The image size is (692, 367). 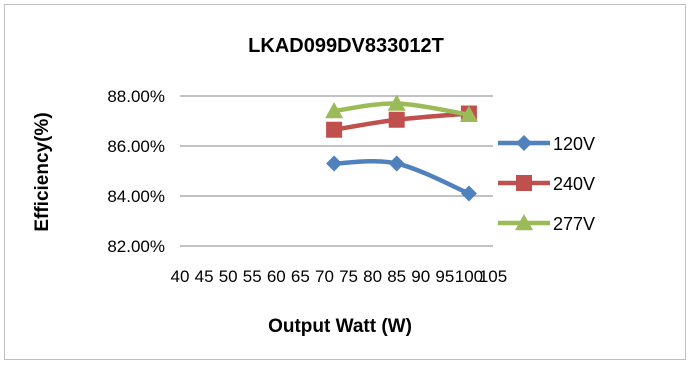 What do you see at coordinates (300, 276) in the screenshot?
I see `x-tick-label: 65` at bounding box center [300, 276].